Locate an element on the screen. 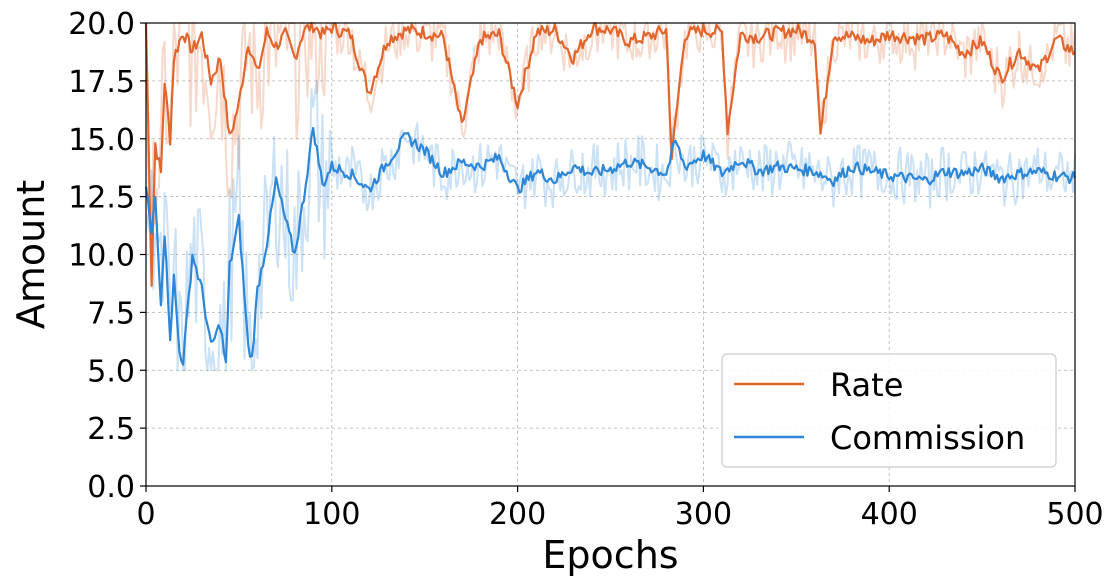 The image size is (1117, 586). y-tick-label: 5.0 is located at coordinates (111, 371).